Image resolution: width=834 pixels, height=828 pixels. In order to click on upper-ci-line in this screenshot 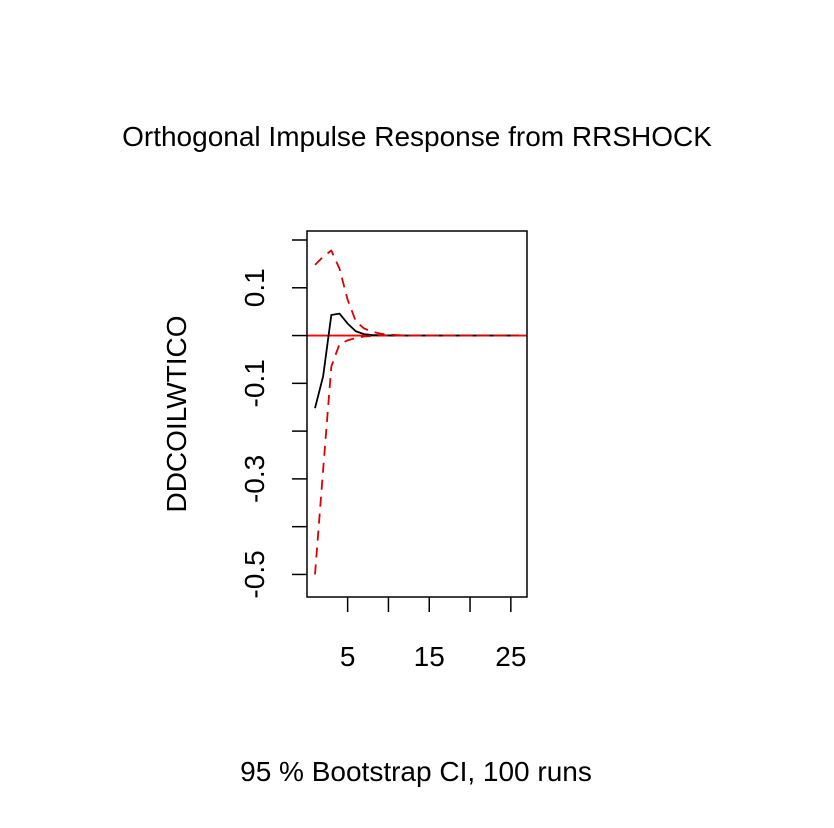, I will do `click(416, 293)`.